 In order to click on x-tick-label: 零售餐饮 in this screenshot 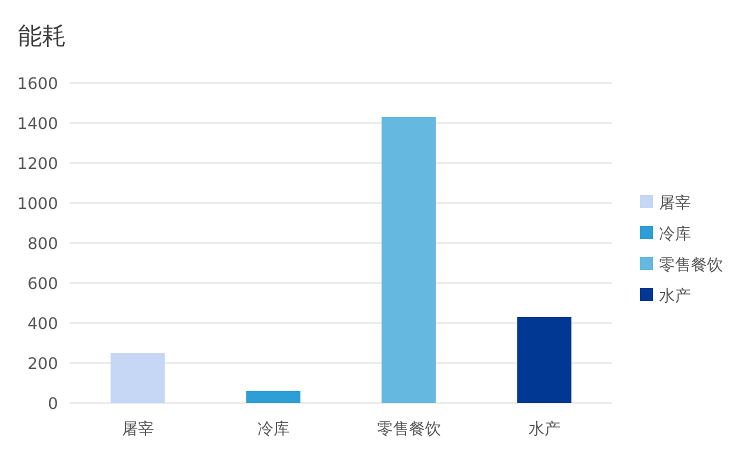, I will do `click(408, 428)`.